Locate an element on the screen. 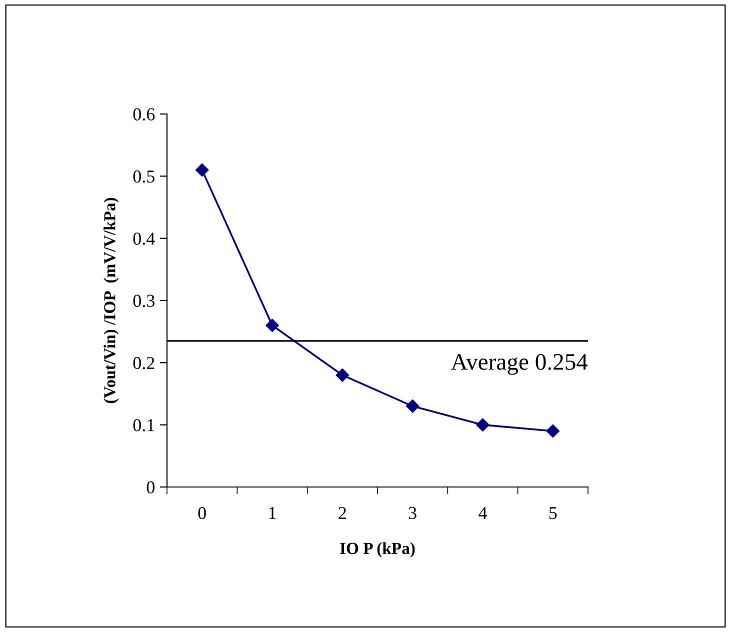  y-axis-title: (Vout/Vin) /IOP (mV/V/kPa) is located at coordinates (111, 301).